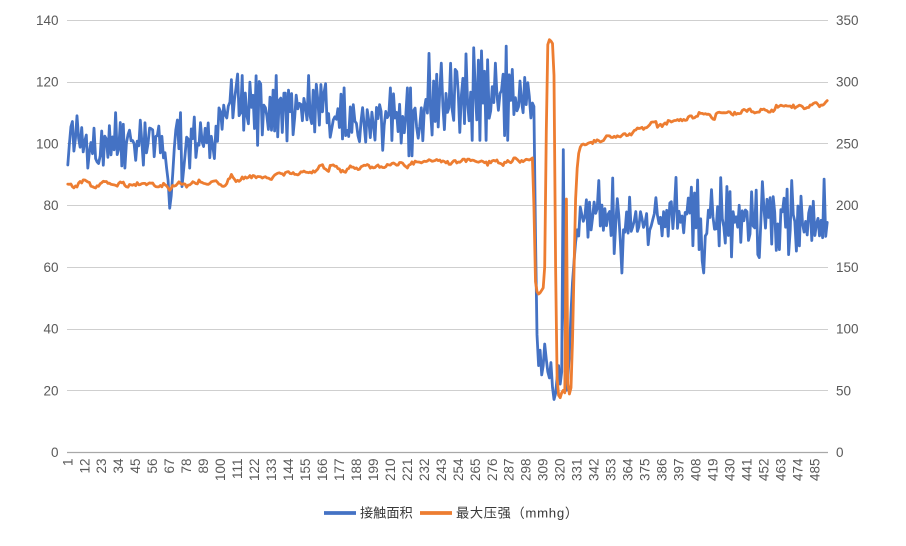 This screenshot has width=906, height=546. What do you see at coordinates (458, 469) in the screenshot?
I see `svg-text: 254` at bounding box center [458, 469].